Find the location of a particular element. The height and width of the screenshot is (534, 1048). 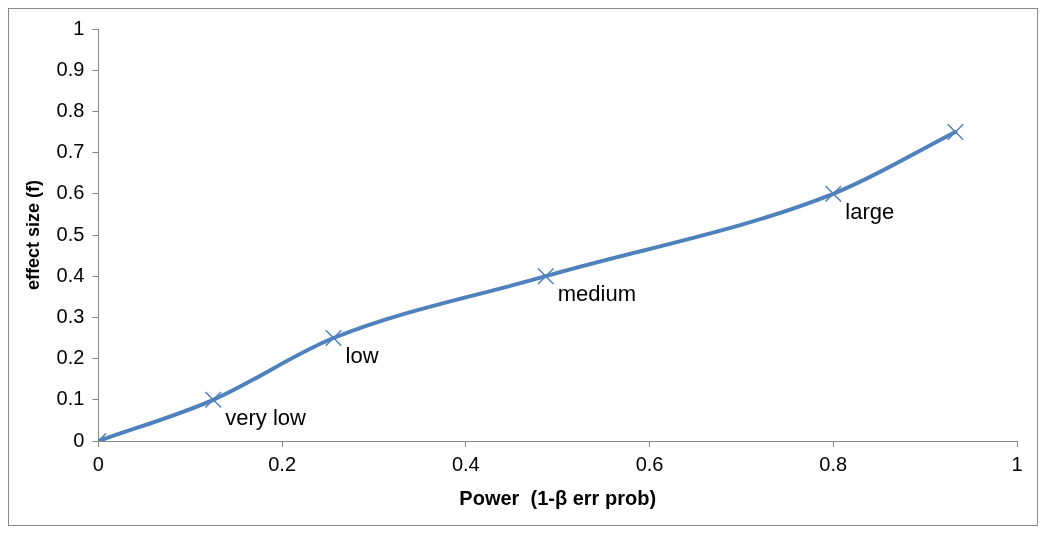

y-tick-label: 1 is located at coordinates (79, 27).